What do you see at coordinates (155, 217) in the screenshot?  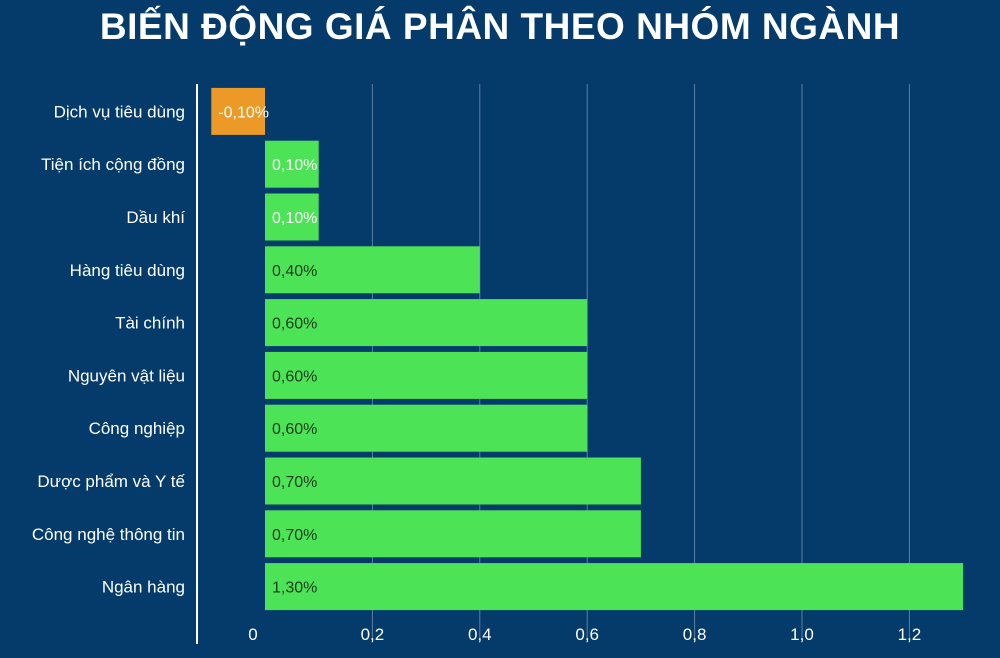 I see `category-label: Dầu khí` at bounding box center [155, 217].